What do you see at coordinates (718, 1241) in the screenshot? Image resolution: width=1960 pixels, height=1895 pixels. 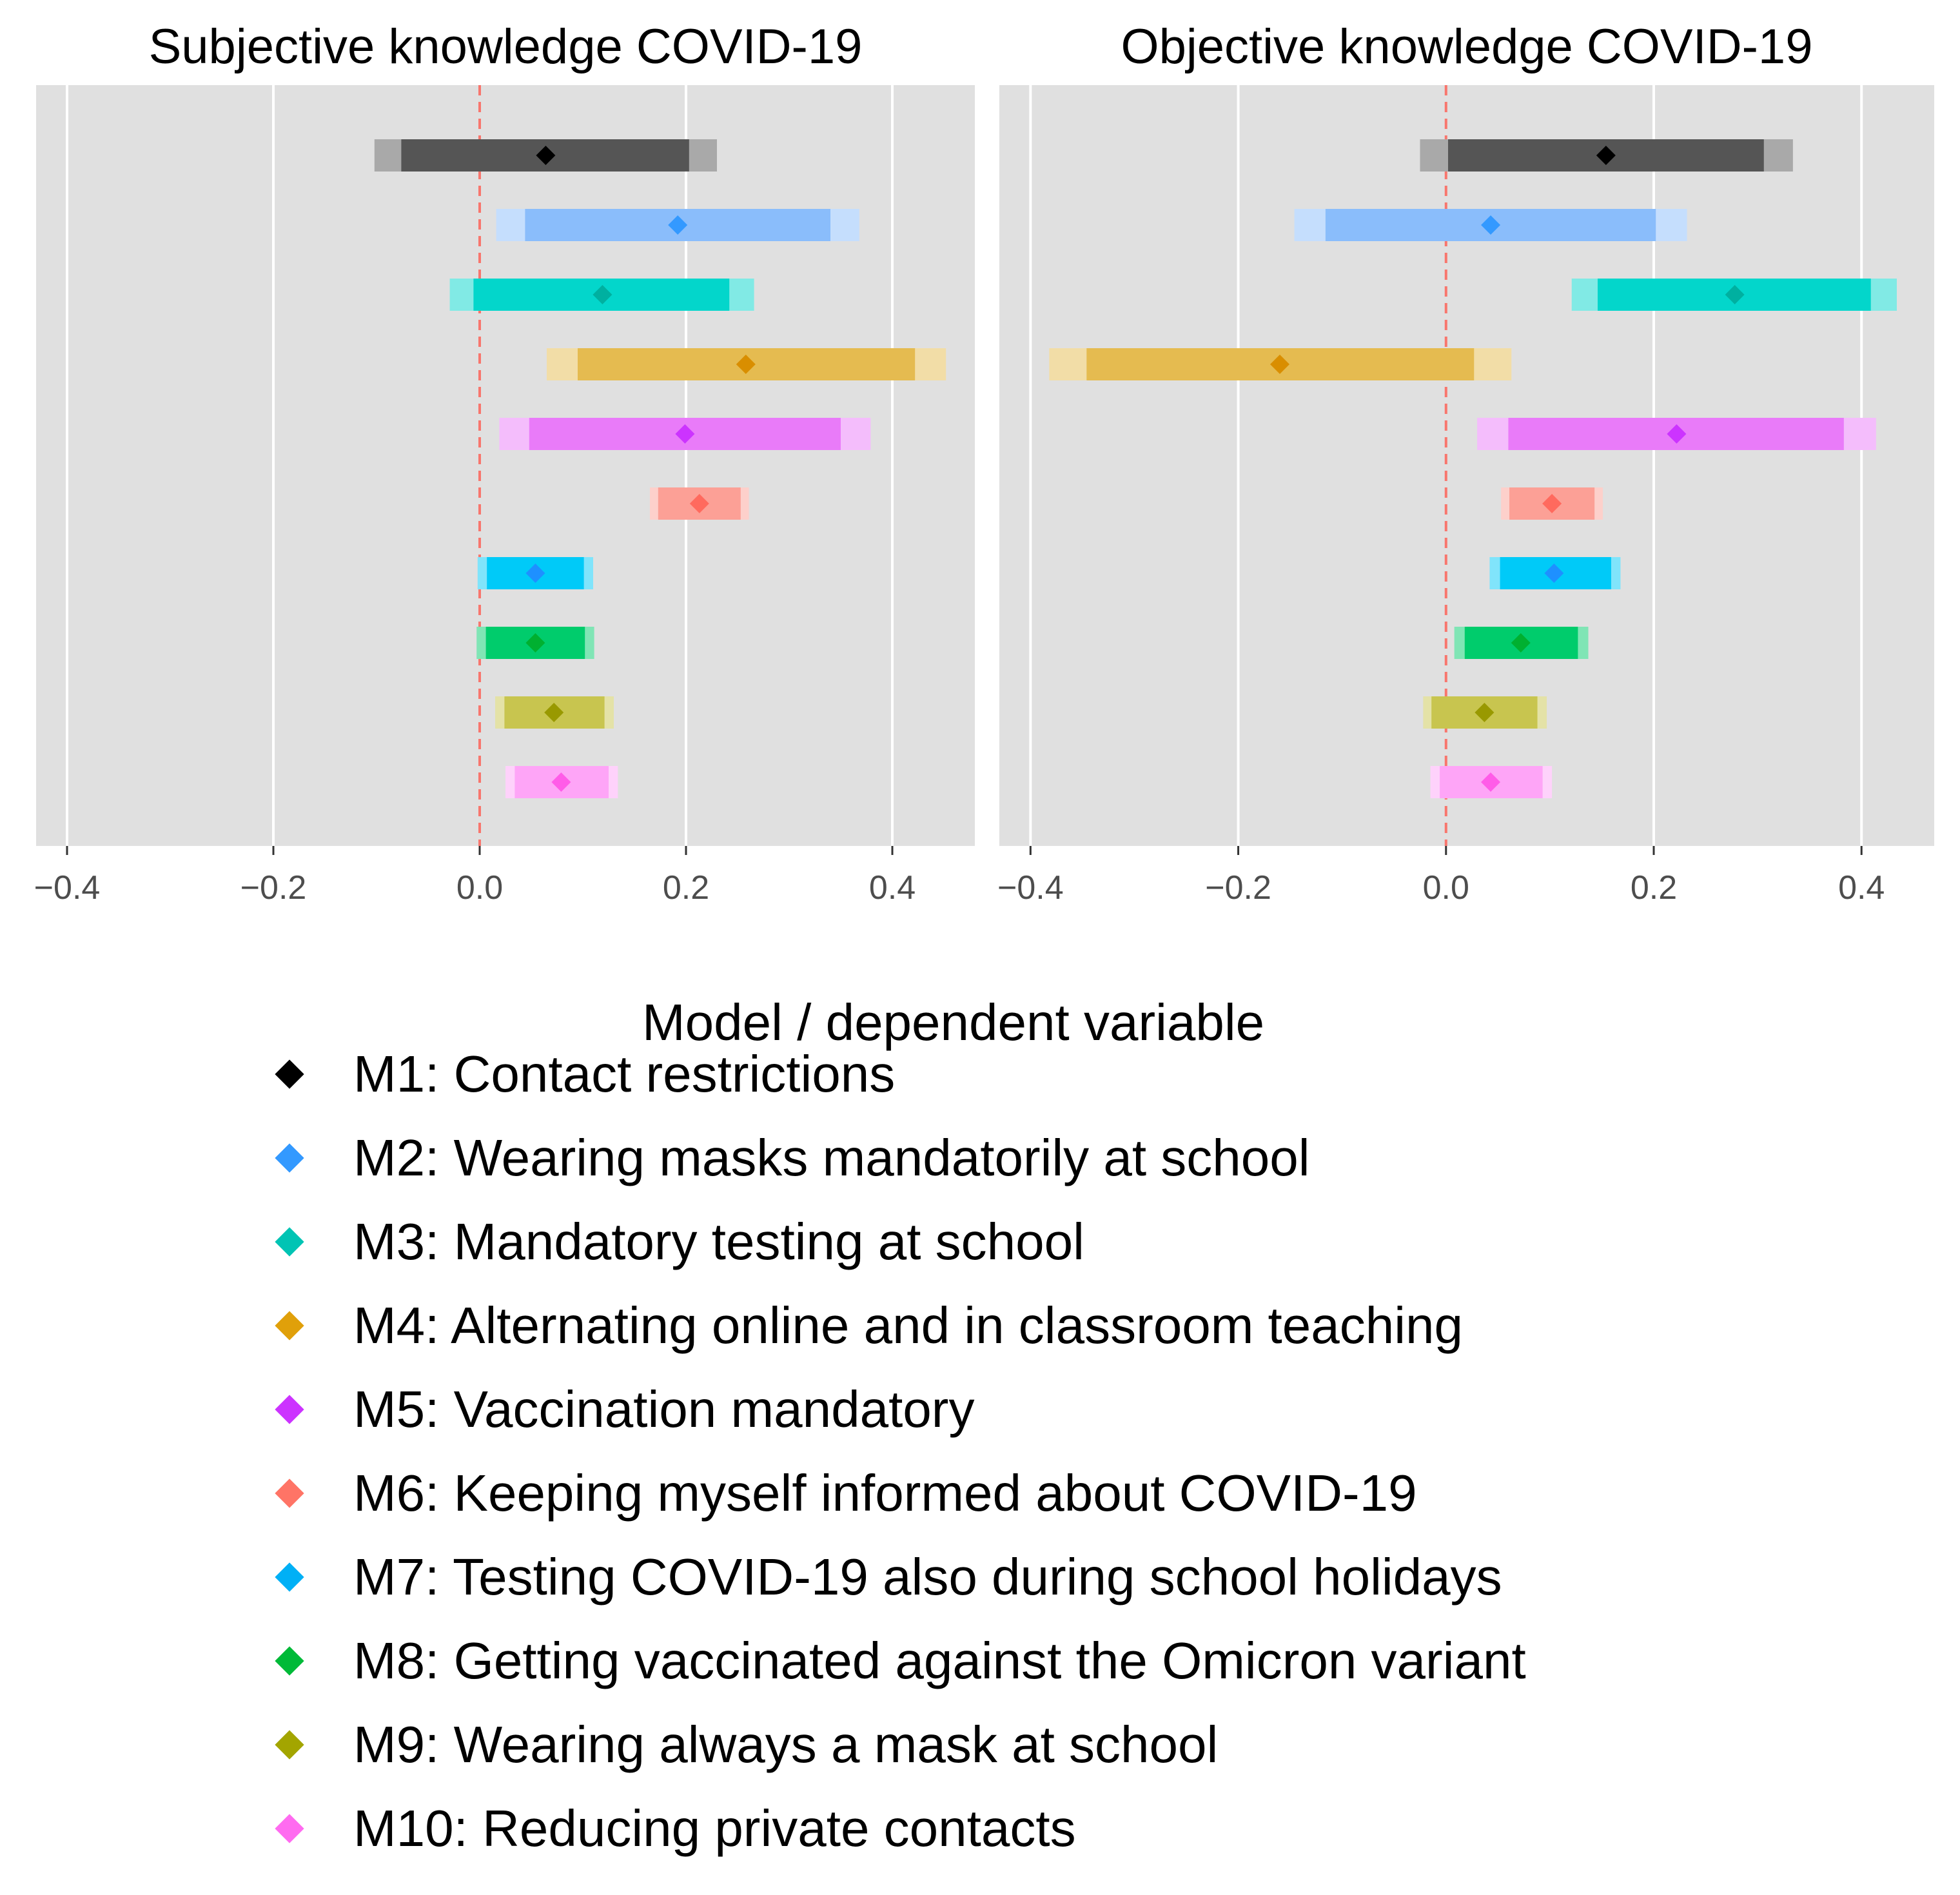 I see `legend-label: M3: Mandatory testing at school` at bounding box center [718, 1241].